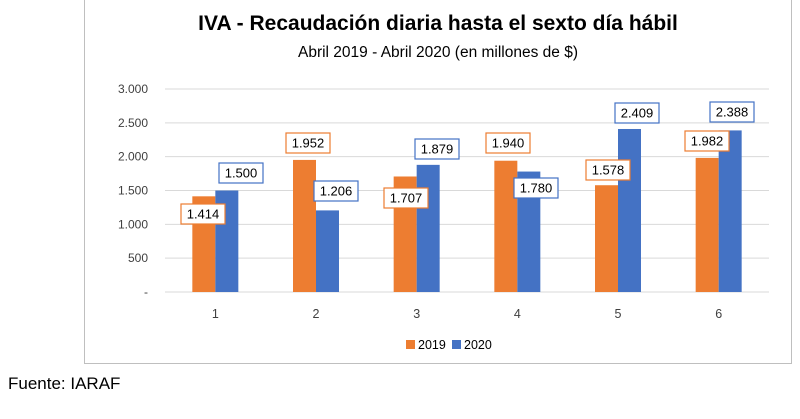 The image size is (800, 419). I want to click on data-label-2019-5: 1.578, so click(608, 170).